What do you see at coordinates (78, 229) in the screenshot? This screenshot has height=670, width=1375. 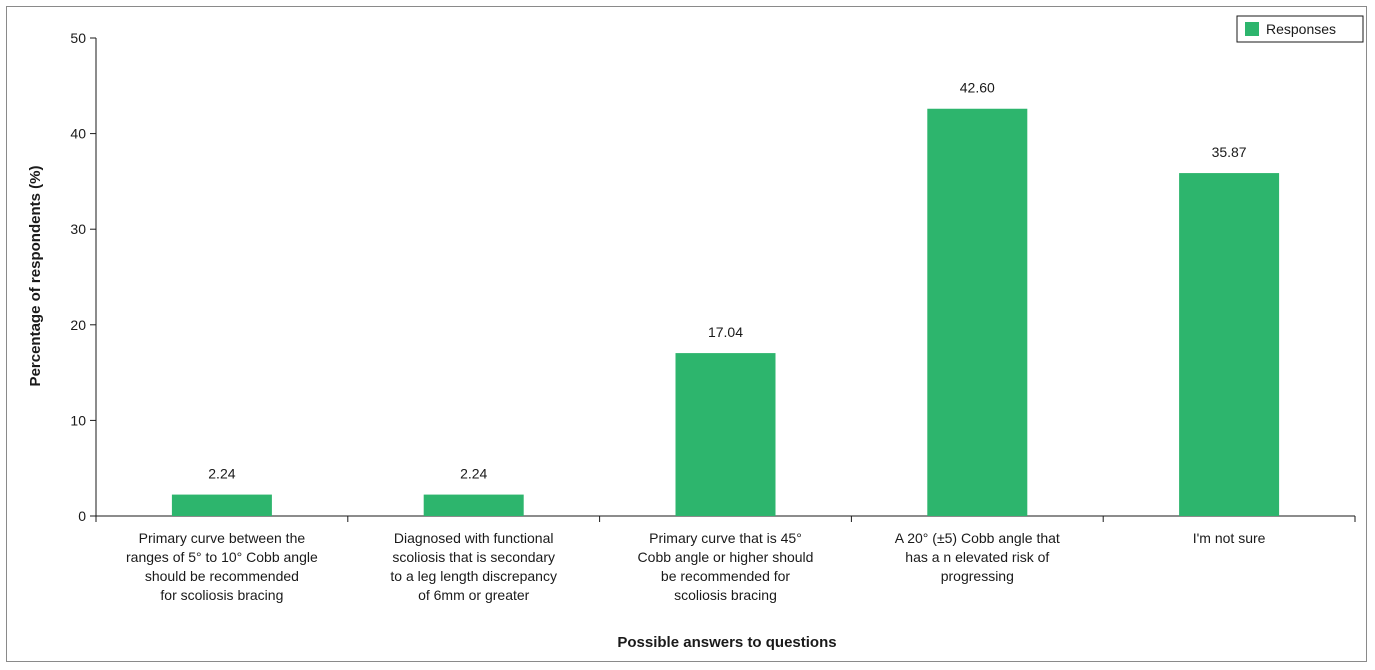 I see `y-tick-label: 30` at bounding box center [78, 229].